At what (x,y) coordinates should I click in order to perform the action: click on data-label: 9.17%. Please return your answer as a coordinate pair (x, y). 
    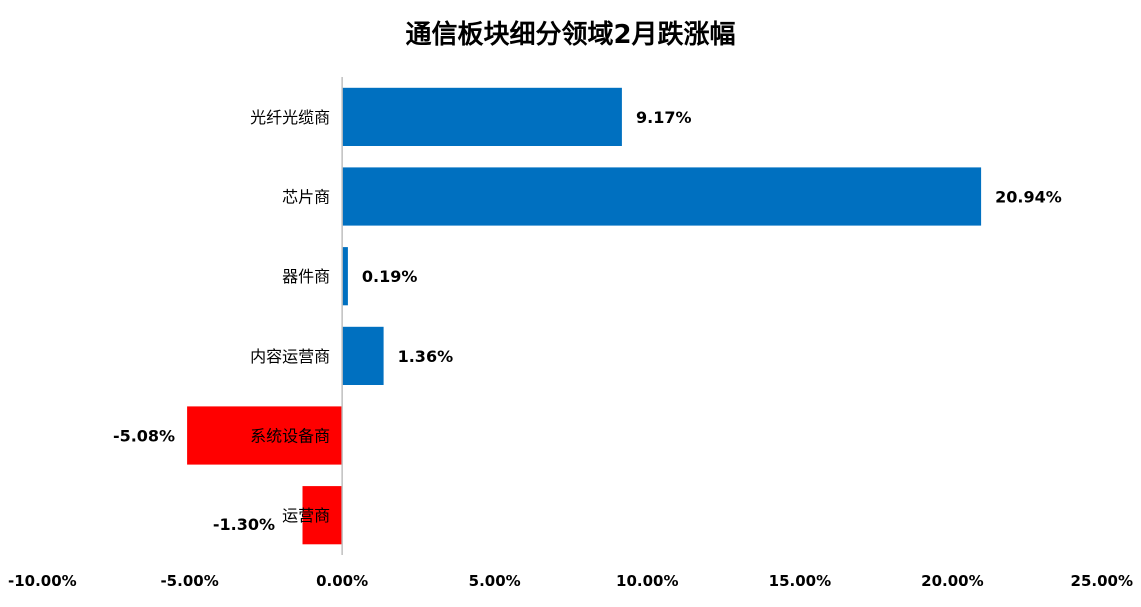
    Looking at the image, I should click on (664, 117).